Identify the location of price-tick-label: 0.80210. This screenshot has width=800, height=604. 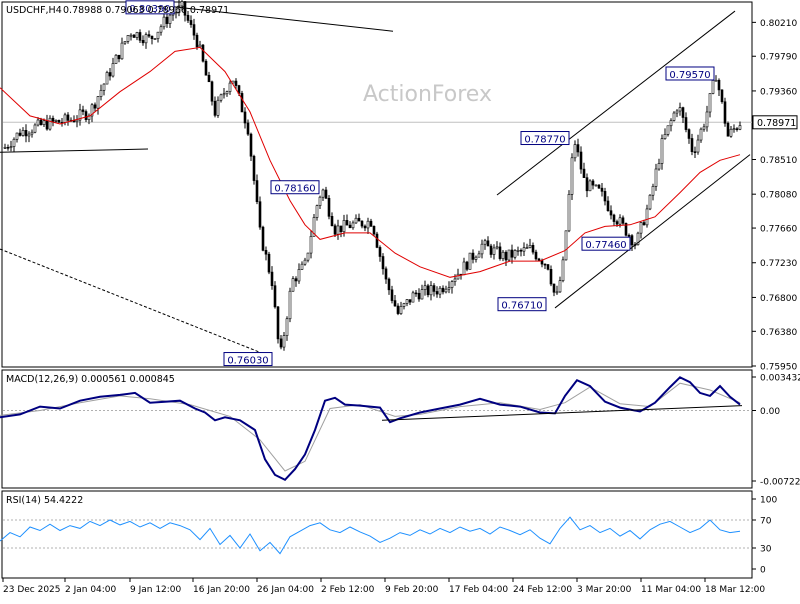
(778, 24).